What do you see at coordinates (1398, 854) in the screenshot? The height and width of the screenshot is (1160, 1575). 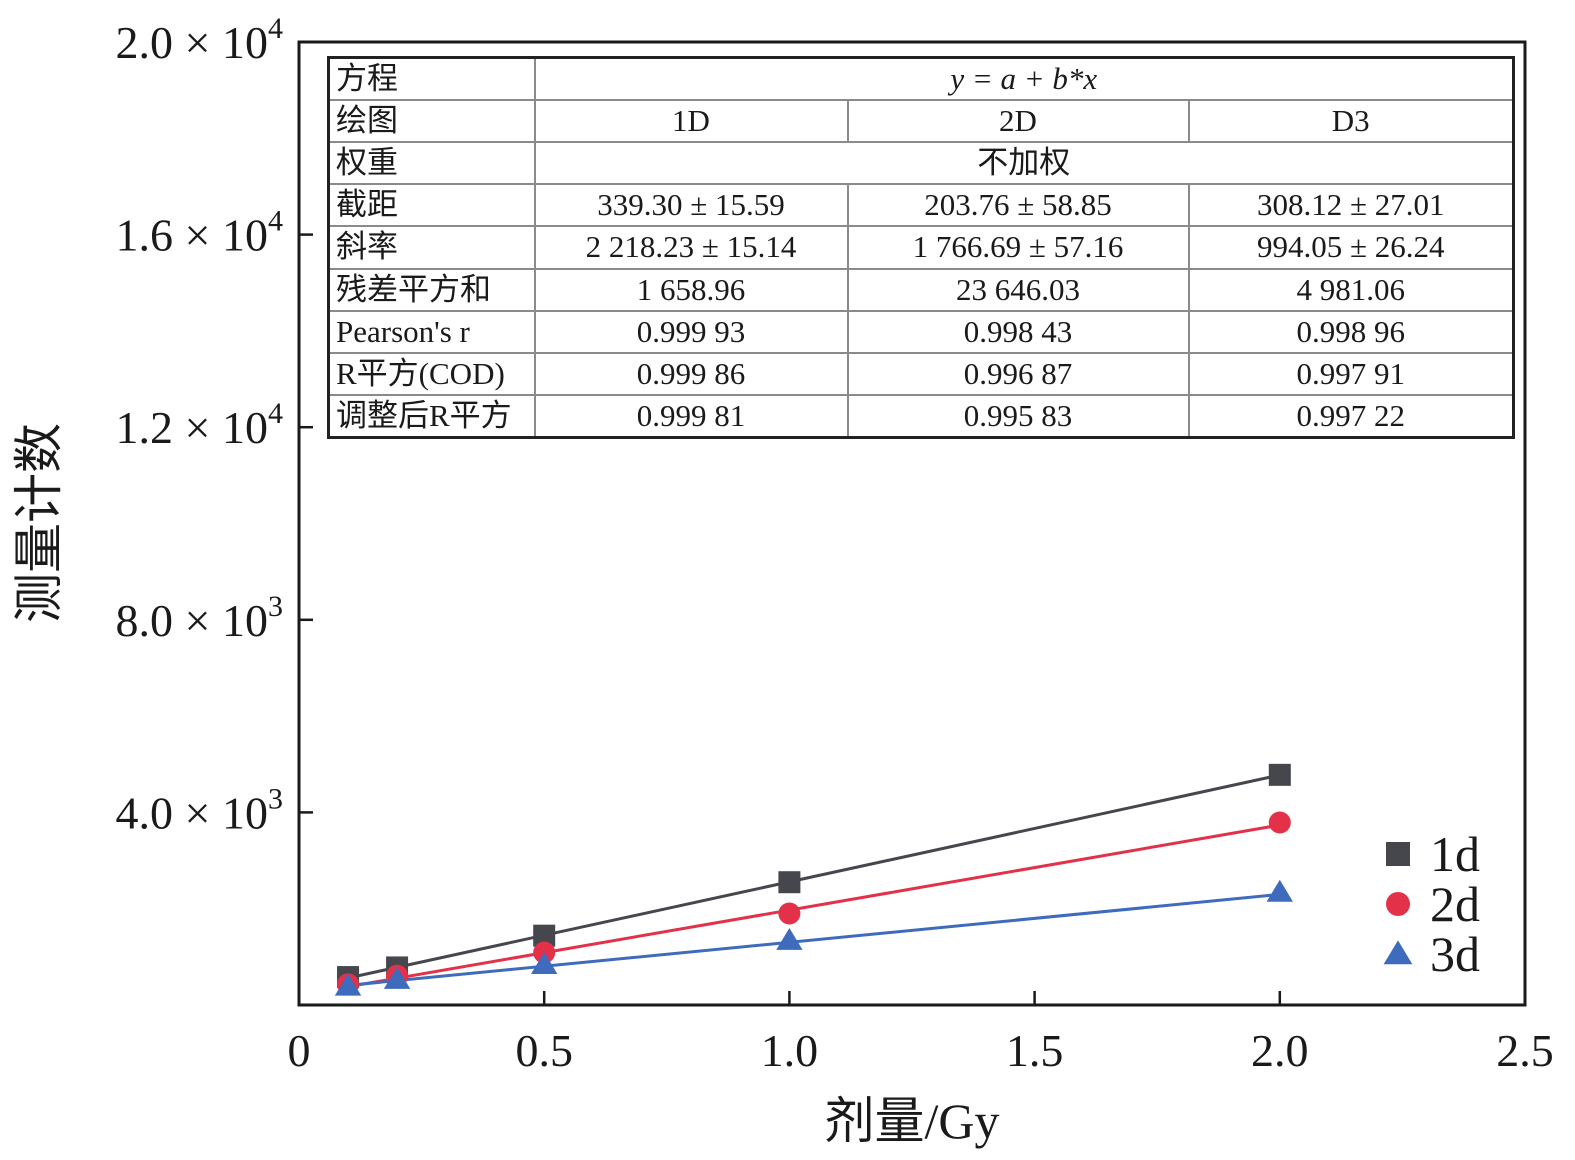 I see `legend-marker-1d` at bounding box center [1398, 854].